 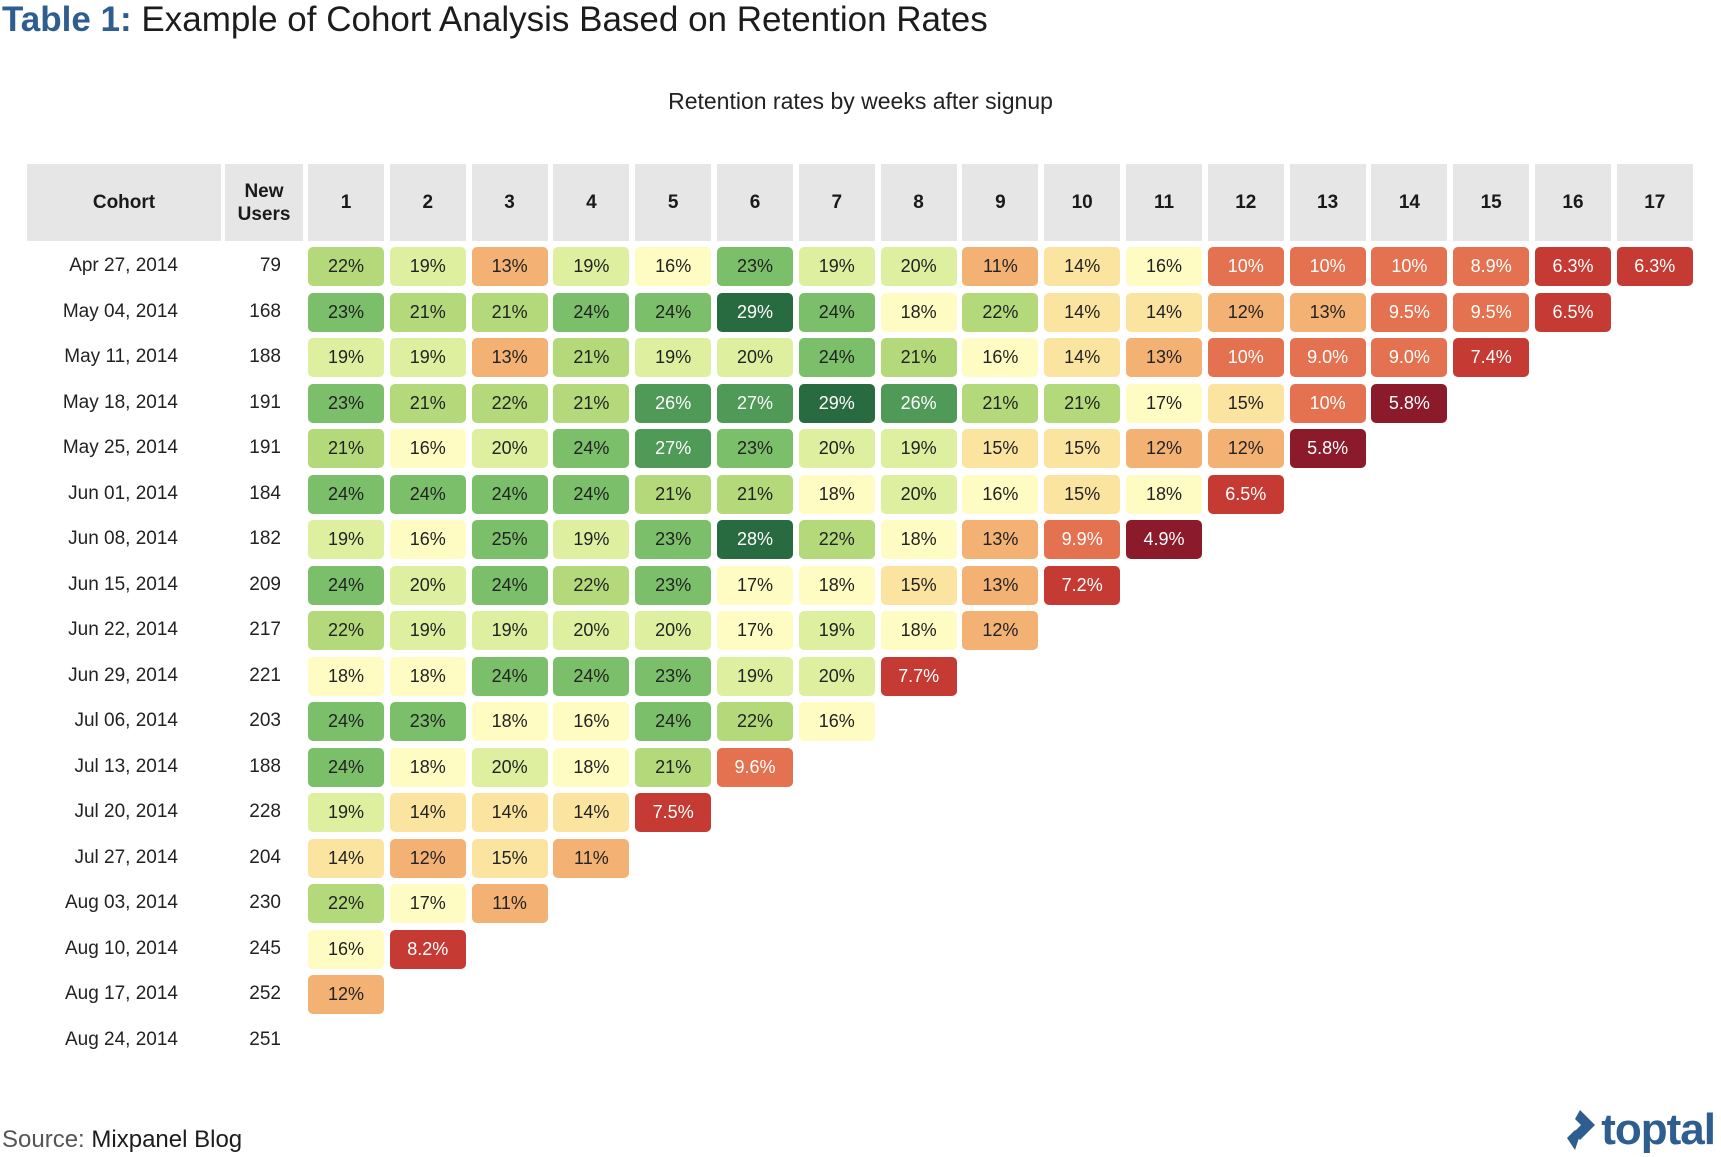 I want to click on retention-cell: 25%, so click(x=509, y=539).